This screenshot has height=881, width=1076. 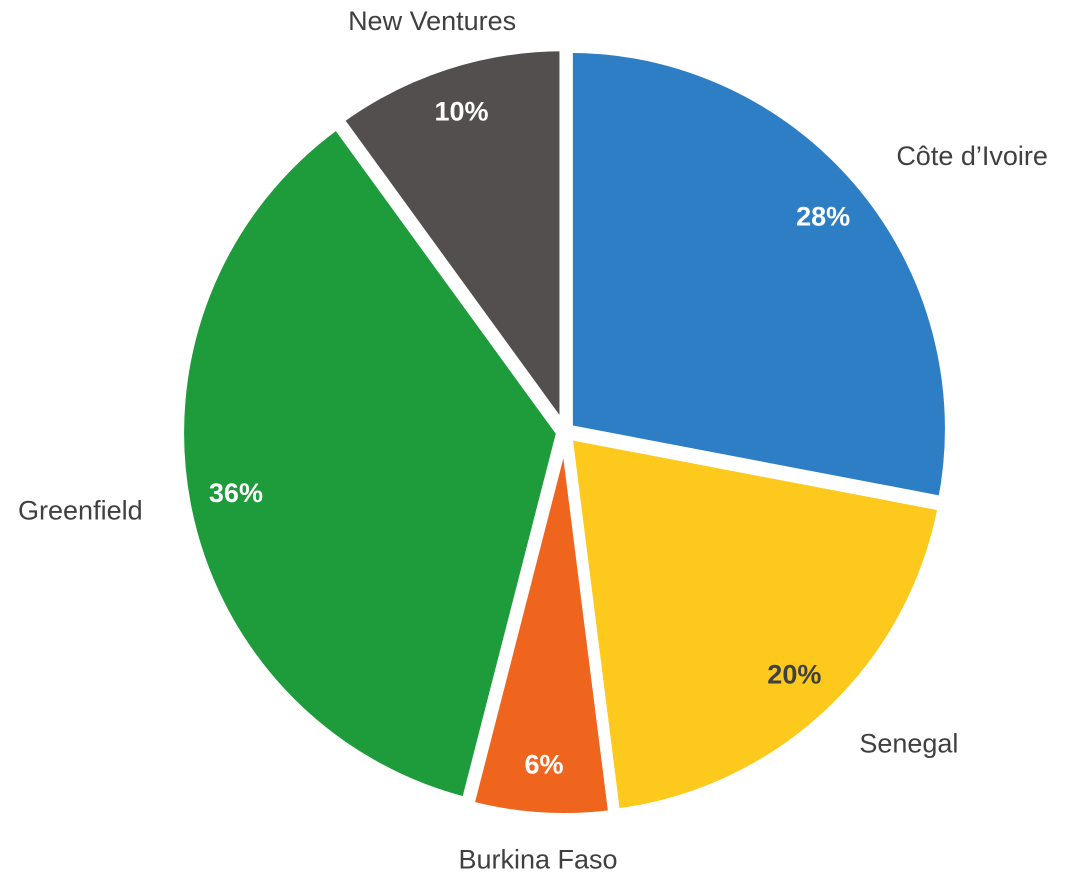 What do you see at coordinates (543, 764) in the screenshot?
I see `slice-value-label: 6%` at bounding box center [543, 764].